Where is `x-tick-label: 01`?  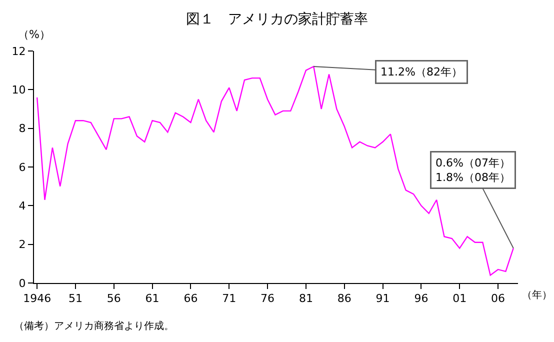
x-tick-label: 01 is located at coordinates (459, 299).